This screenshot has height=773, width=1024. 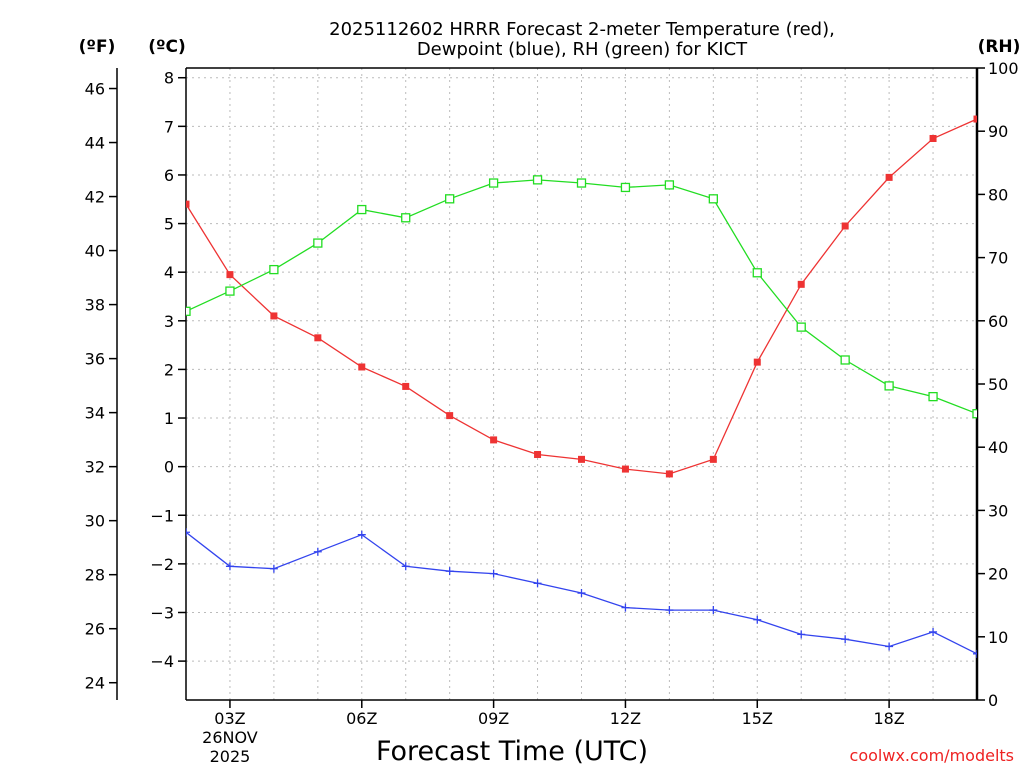 I want to click on rh-tick-label: 90, so click(x=998, y=131).